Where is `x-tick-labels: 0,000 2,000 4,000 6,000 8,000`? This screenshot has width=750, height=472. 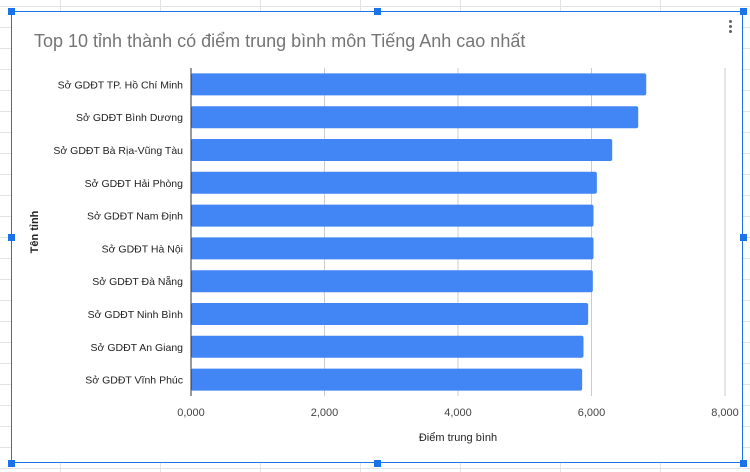 x-tick-labels: 0,000 2,000 4,000 6,000 8,000 is located at coordinates (458, 413).